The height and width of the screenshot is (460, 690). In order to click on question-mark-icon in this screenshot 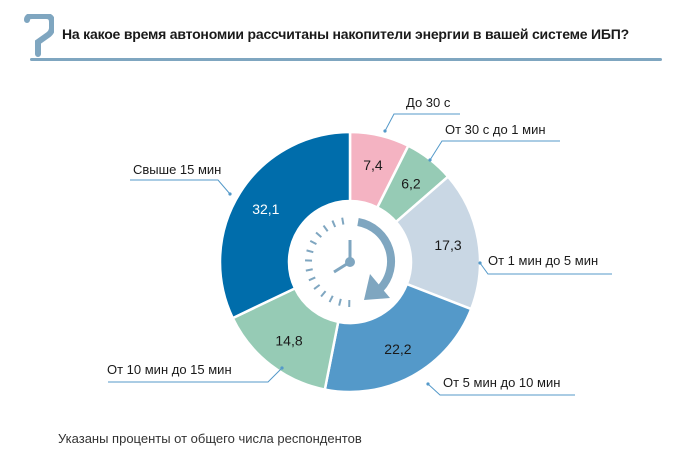, I will do `click(39, 35)`.